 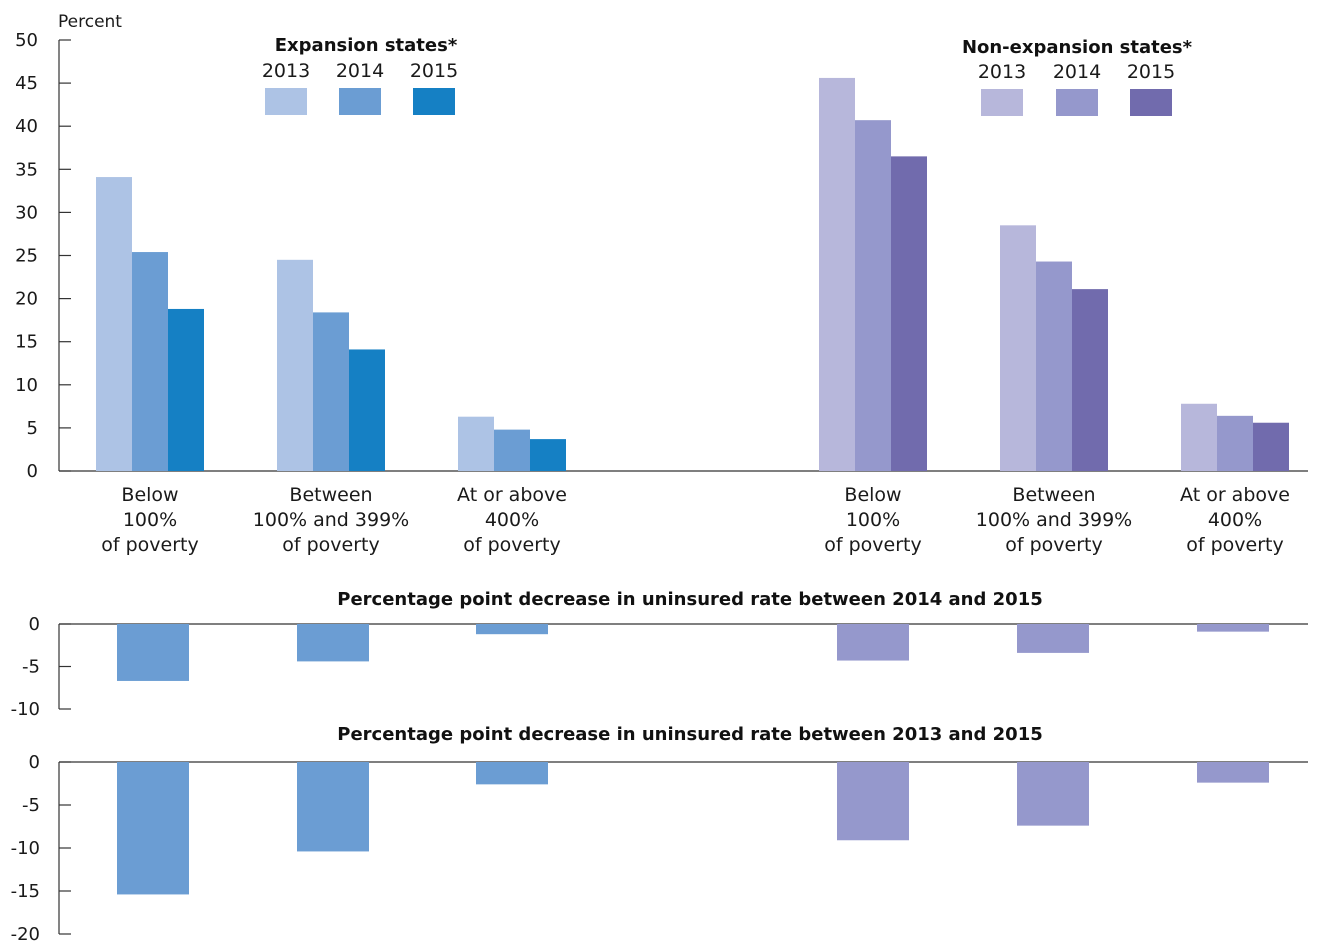 What do you see at coordinates (26, 40) in the screenshot?
I see `y-tick-label: 50` at bounding box center [26, 40].